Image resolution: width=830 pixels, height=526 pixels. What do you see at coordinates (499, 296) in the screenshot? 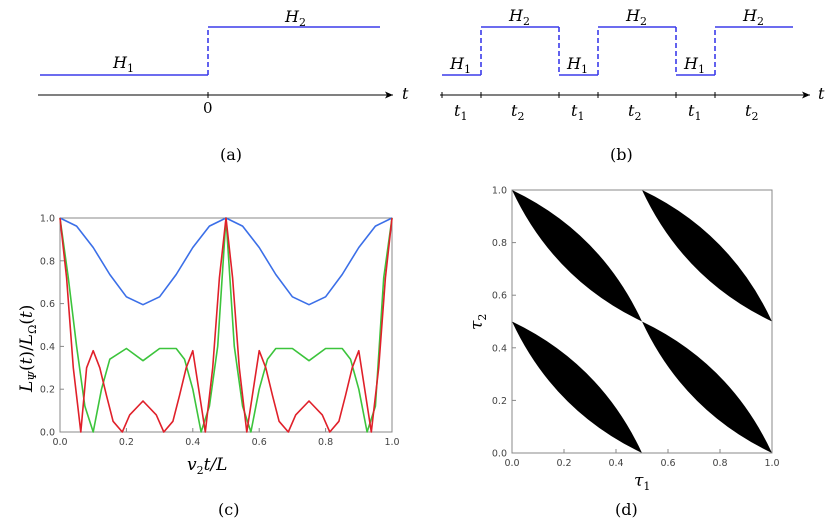
I see `y-tick-label-d: 0.6` at bounding box center [499, 296].